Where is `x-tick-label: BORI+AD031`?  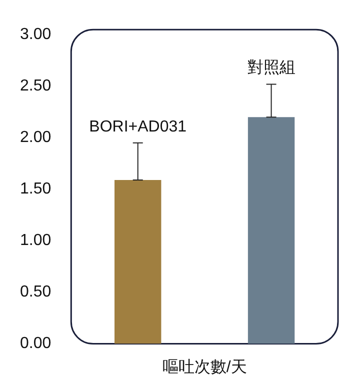 x-tick-label: BORI+AD031 is located at coordinates (138, 127).